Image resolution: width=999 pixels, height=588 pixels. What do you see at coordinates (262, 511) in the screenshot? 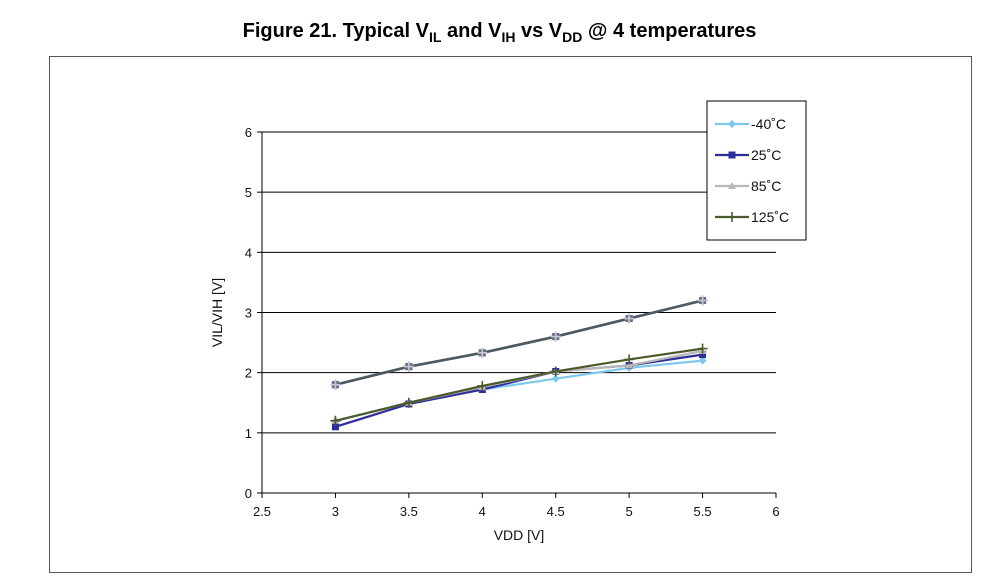
I see `x-tick-label: 2.5` at bounding box center [262, 511].